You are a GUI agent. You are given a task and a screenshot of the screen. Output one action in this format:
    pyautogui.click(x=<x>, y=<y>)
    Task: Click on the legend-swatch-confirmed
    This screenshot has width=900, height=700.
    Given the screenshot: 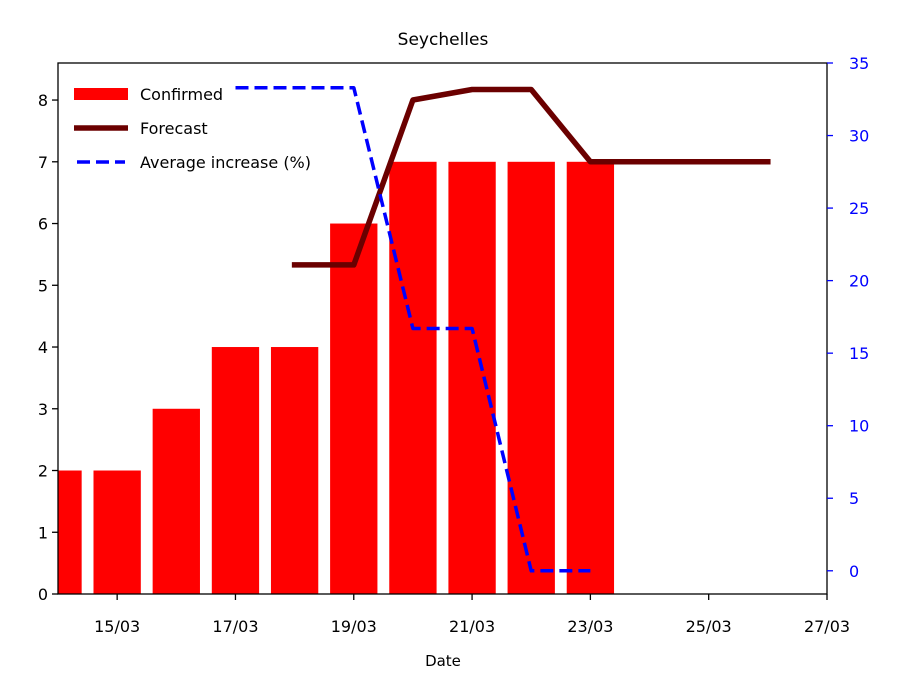 What is the action you would take?
    pyautogui.click(x=101, y=94)
    